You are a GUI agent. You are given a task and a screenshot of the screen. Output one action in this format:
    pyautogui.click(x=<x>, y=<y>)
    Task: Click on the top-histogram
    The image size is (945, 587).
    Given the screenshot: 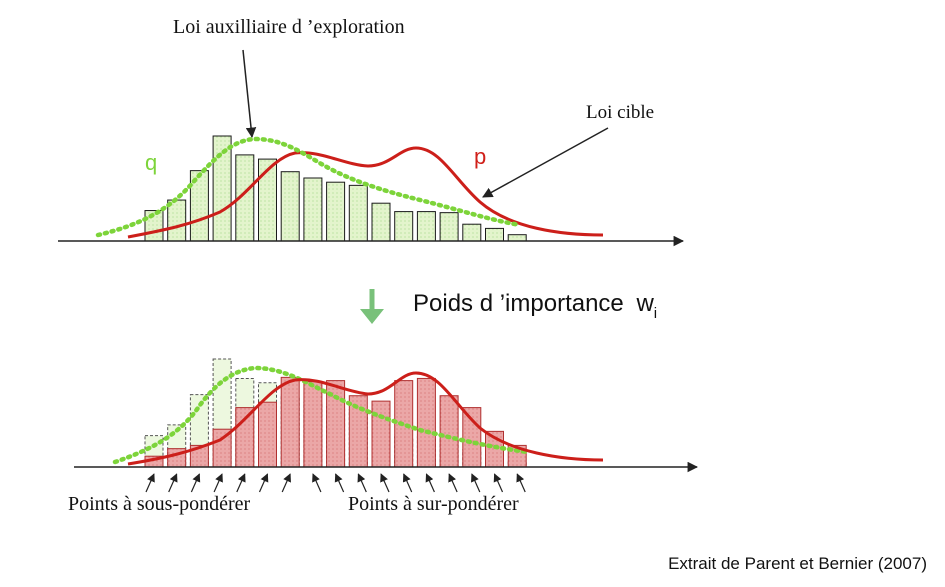 What is the action you would take?
    pyautogui.click(x=335, y=188)
    